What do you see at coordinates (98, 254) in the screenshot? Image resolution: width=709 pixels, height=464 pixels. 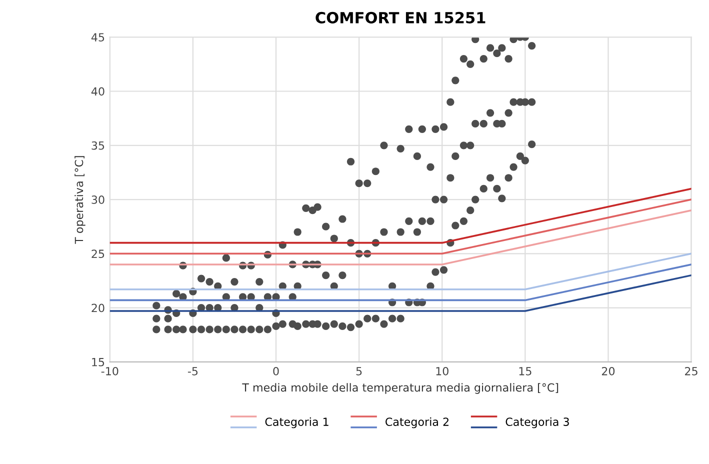 I see `y-tick-label: 25` at bounding box center [98, 254].